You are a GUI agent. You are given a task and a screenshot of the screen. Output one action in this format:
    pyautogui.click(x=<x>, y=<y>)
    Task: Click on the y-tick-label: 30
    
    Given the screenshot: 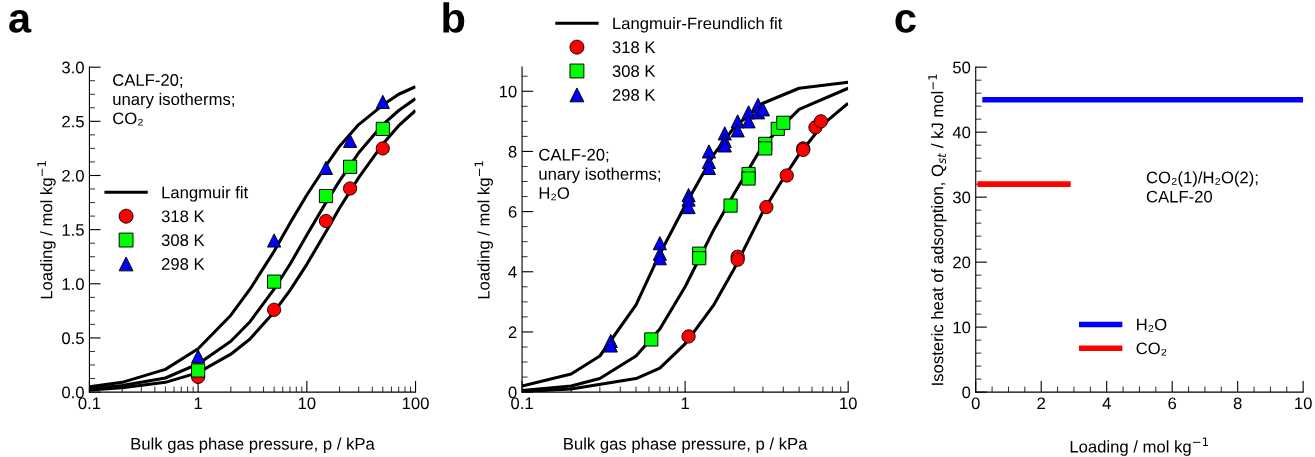 What is the action you would take?
    pyautogui.click(x=961, y=197)
    